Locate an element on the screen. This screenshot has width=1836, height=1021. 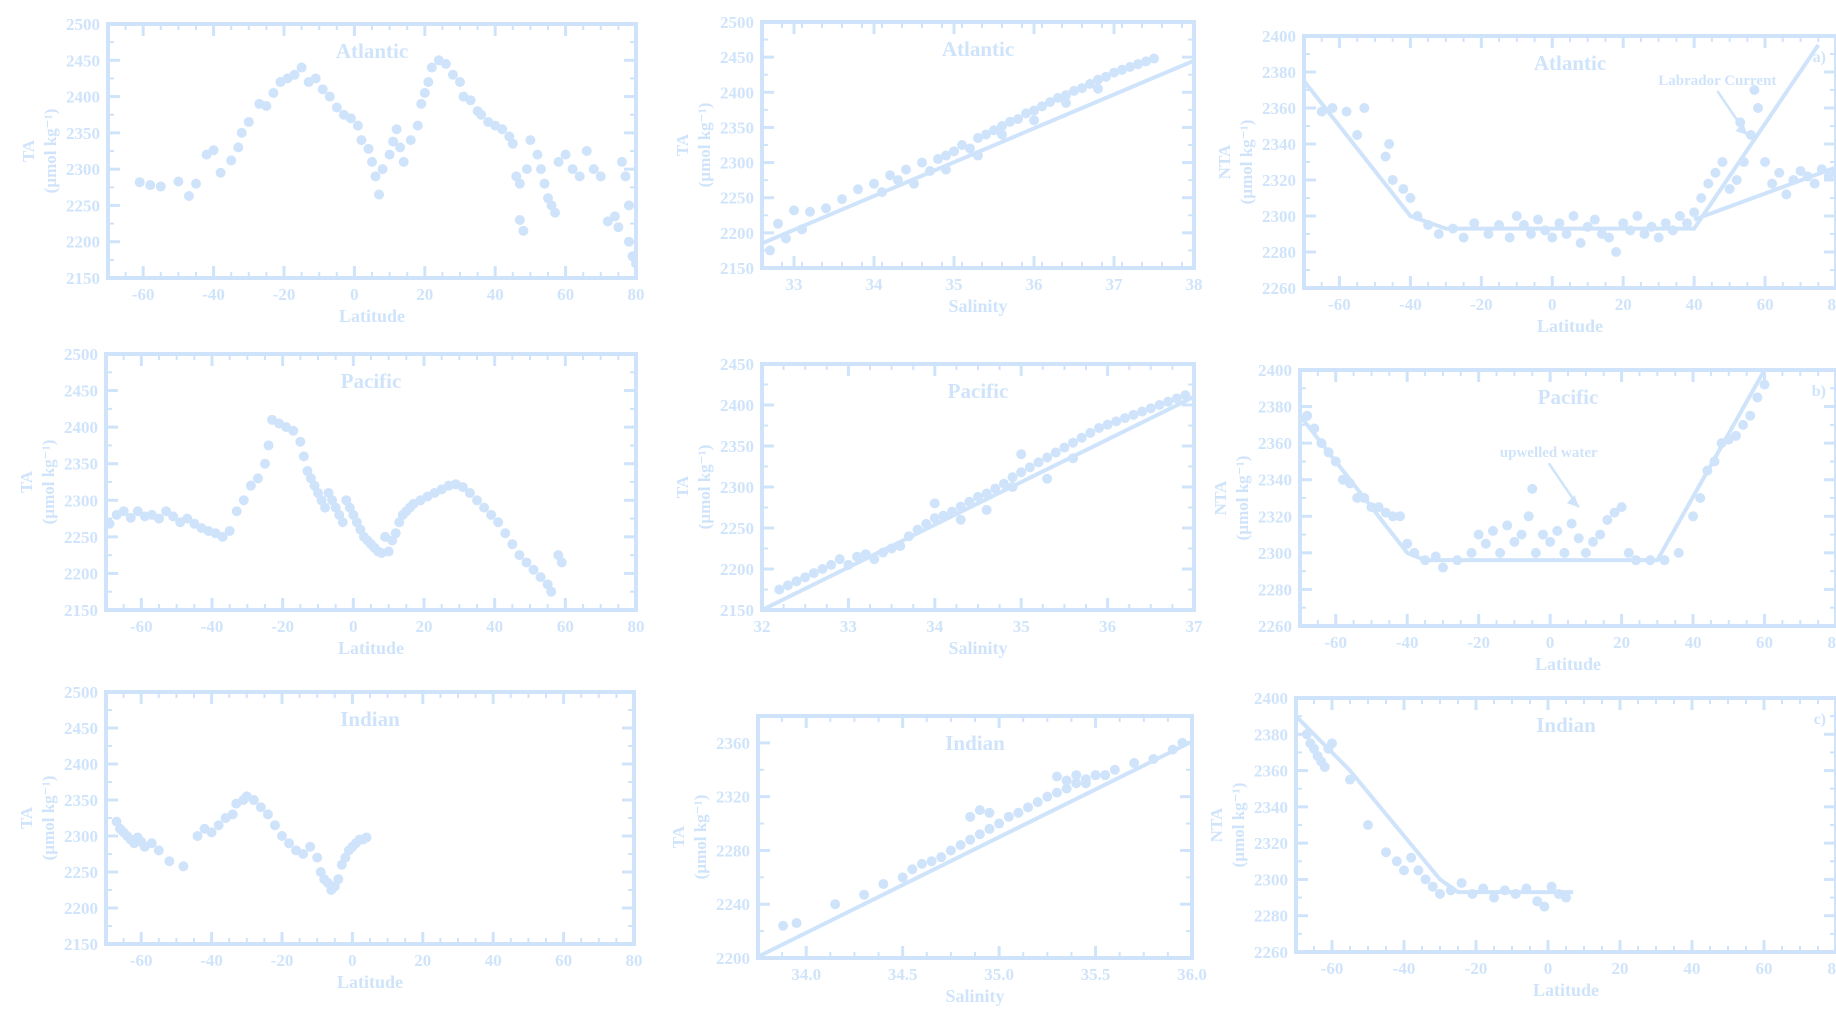
chart-title: Indian is located at coordinates (975, 743).